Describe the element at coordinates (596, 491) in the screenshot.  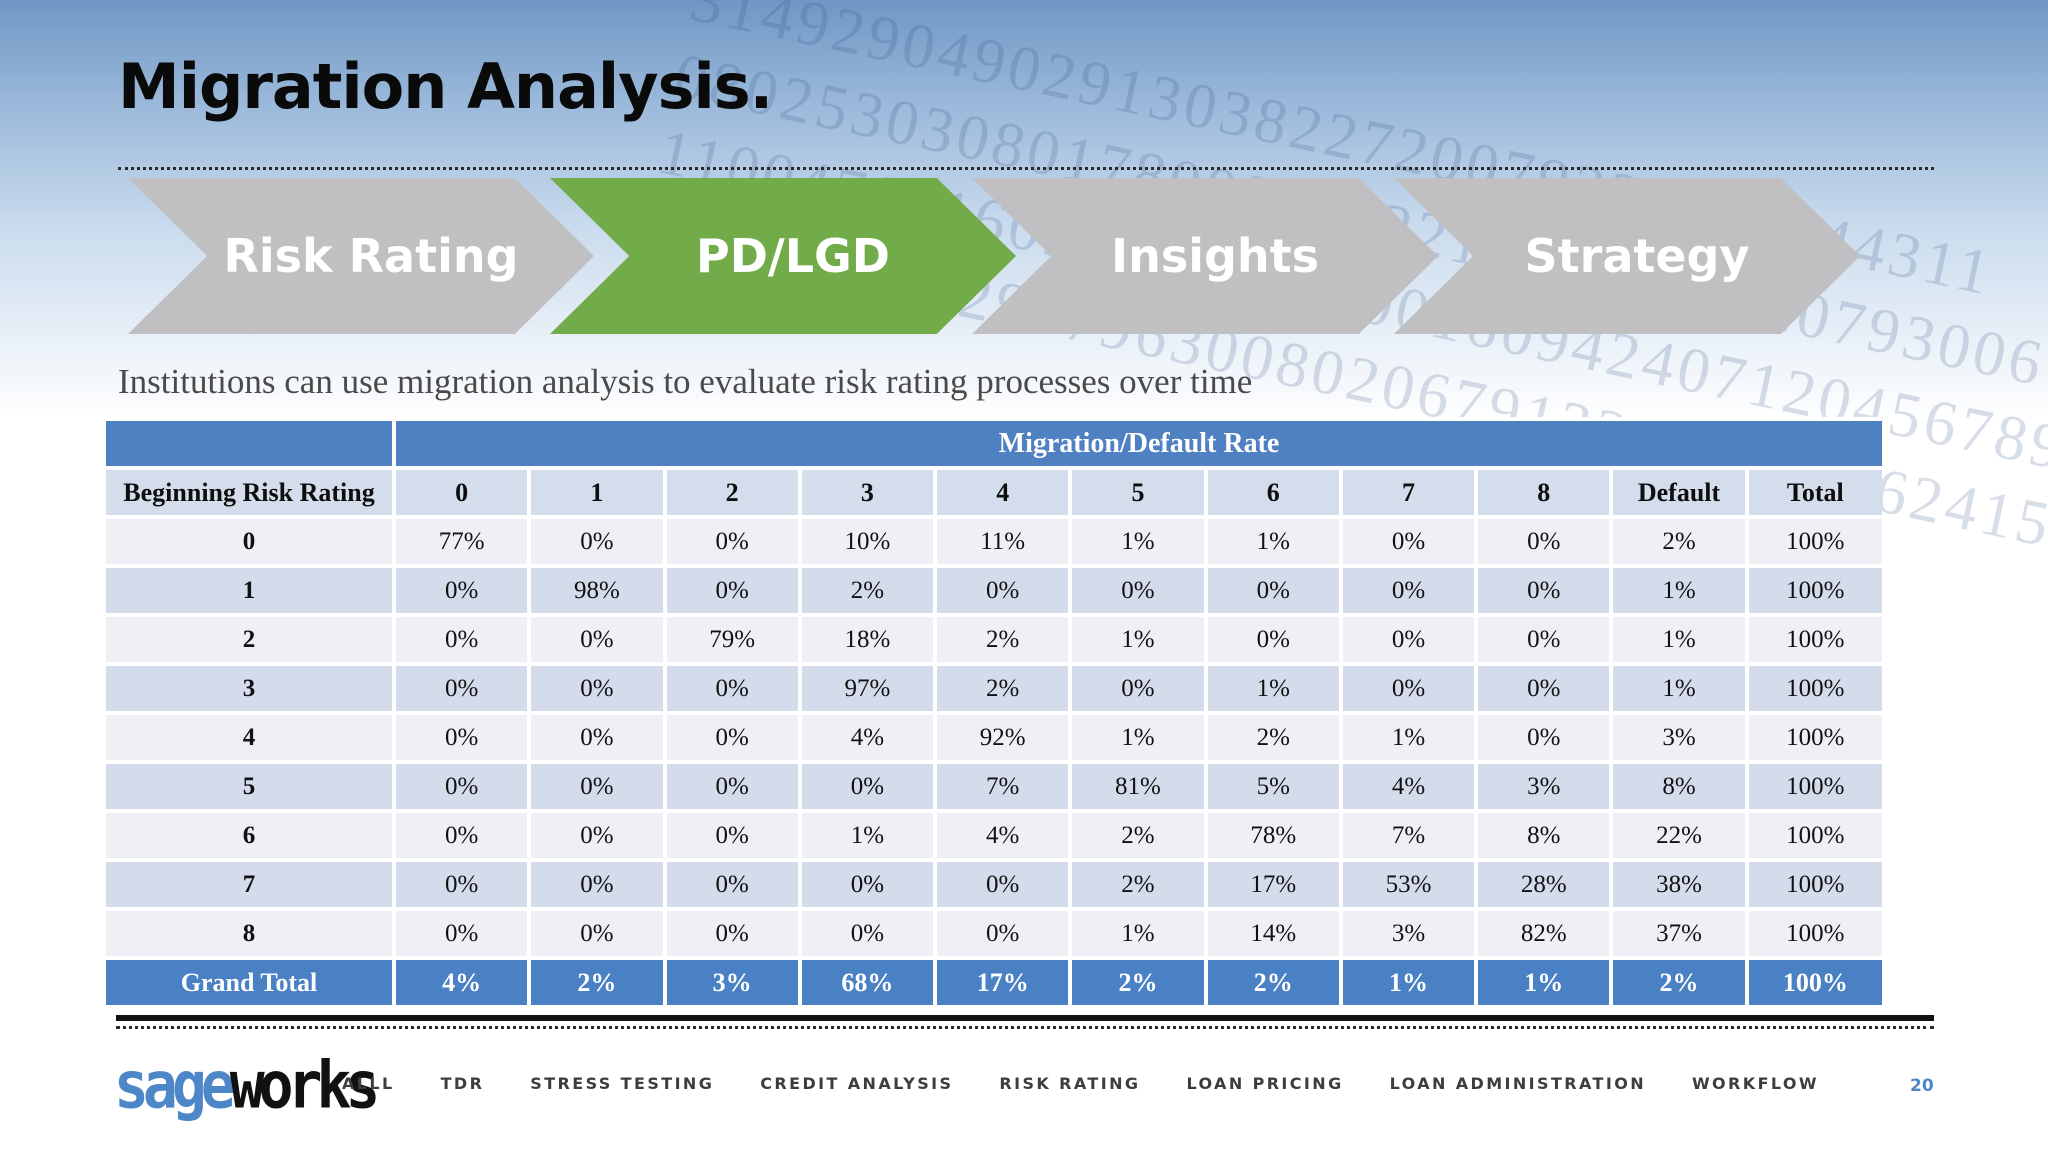
I see `column-header: 1` at that location.